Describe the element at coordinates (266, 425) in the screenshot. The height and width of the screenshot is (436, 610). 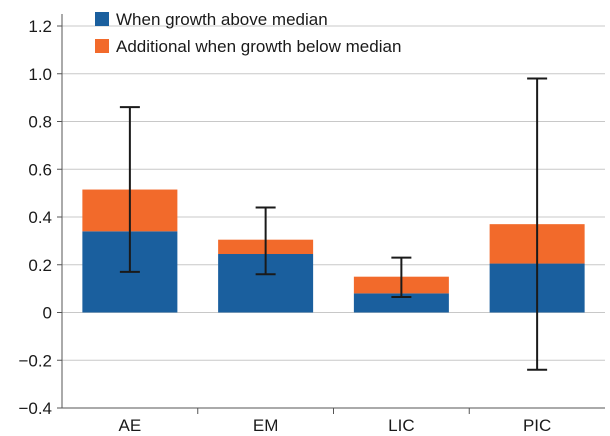
I see `x-category-label: EM` at that location.